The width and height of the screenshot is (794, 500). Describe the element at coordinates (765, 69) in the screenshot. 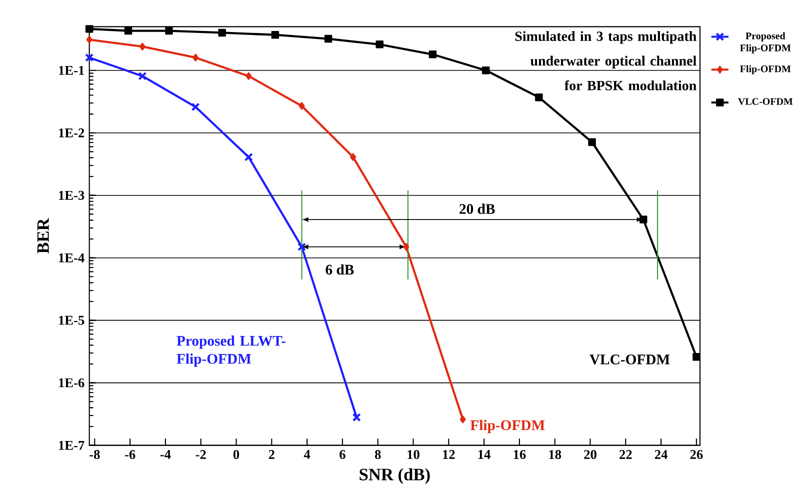

I see `legend-label: Flip-OFDM` at that location.